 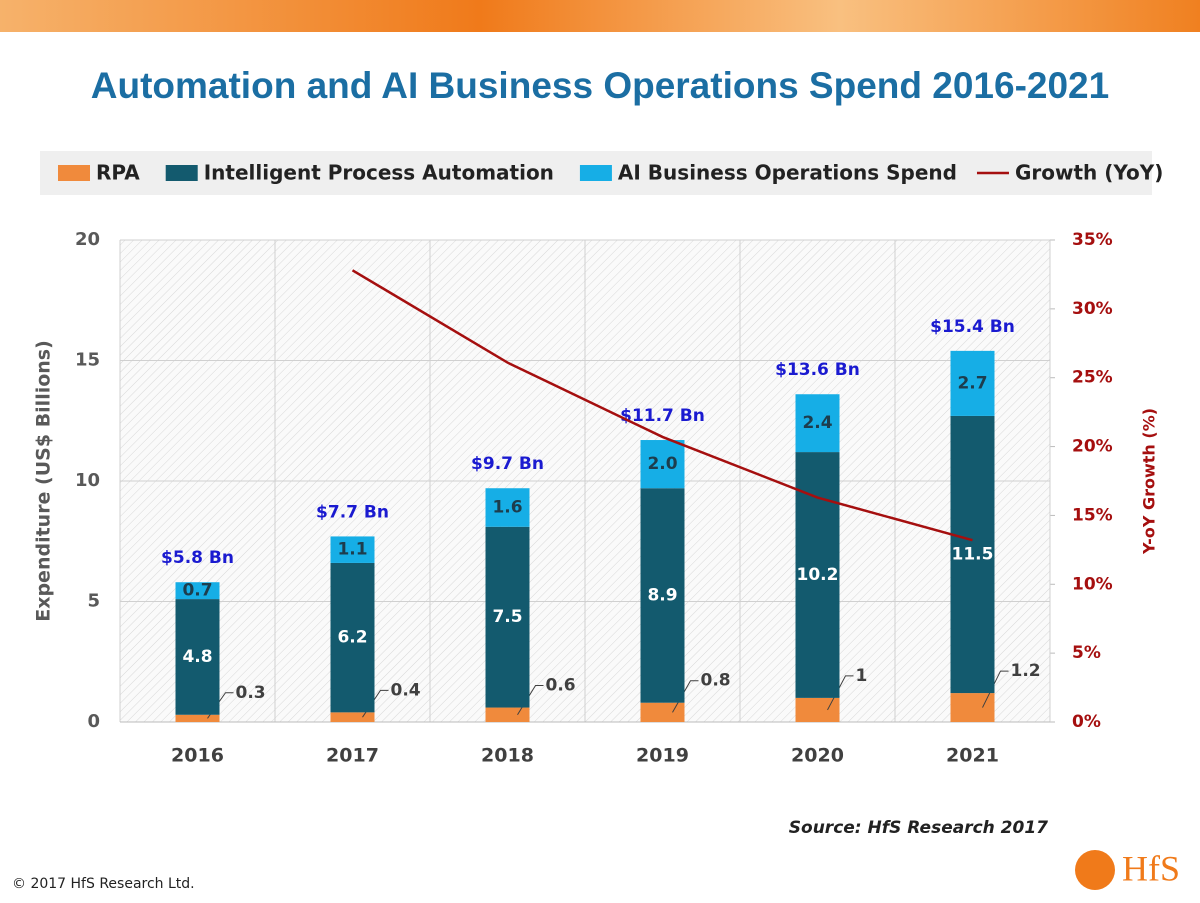 I want to click on x-tick-label: 2018, so click(x=507, y=756).